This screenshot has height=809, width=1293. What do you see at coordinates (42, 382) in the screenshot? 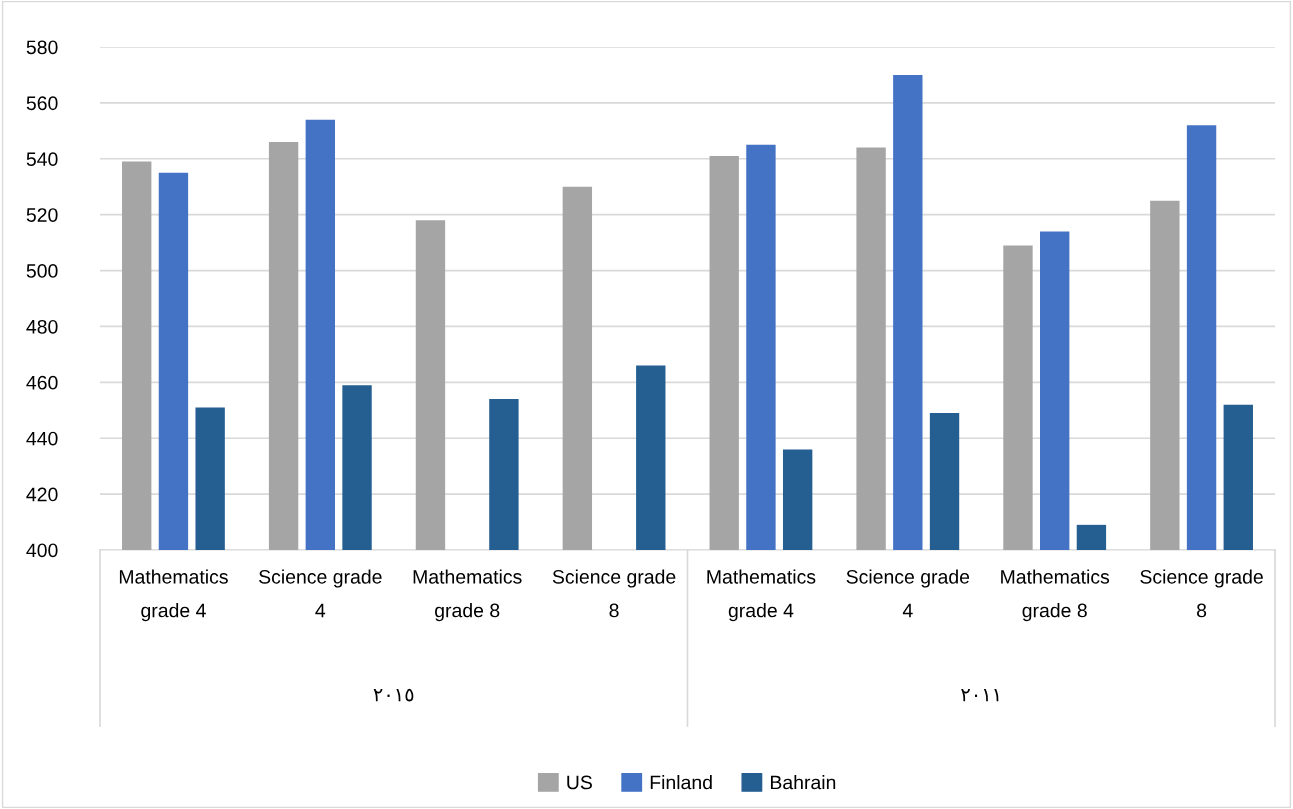
I see `y-tick-label: 460` at bounding box center [42, 382].